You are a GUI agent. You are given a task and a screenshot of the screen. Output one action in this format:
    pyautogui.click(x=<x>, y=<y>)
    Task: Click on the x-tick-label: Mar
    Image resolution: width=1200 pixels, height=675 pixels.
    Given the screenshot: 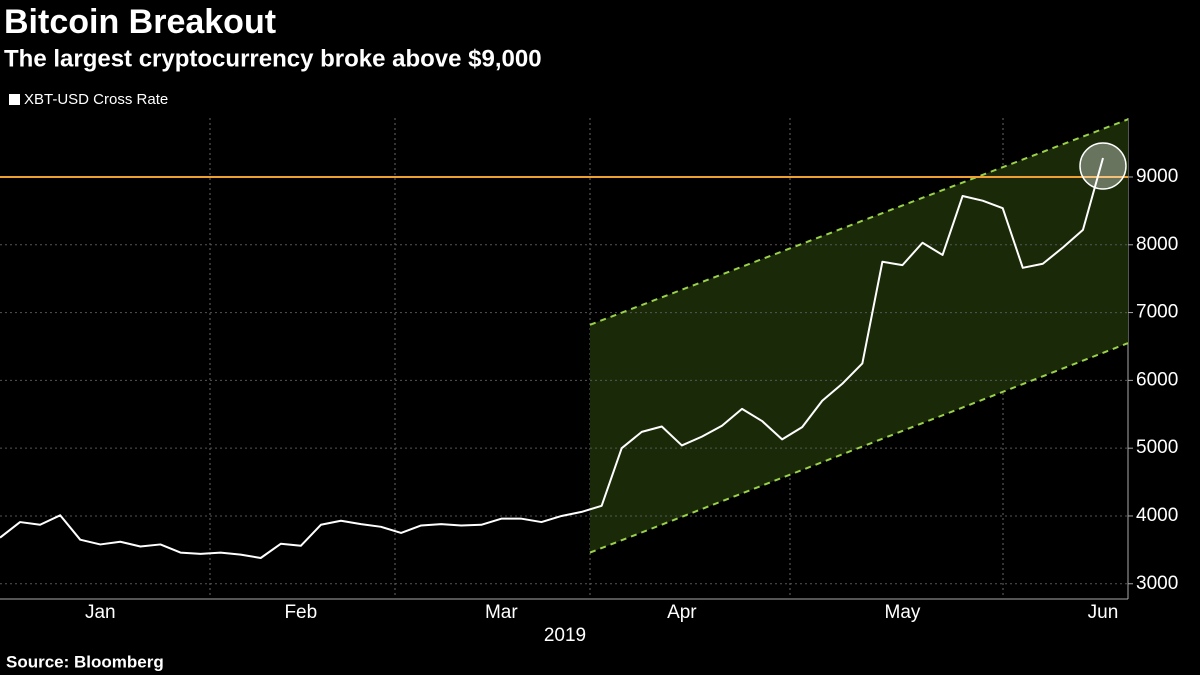 What is the action you would take?
    pyautogui.click(x=501, y=612)
    